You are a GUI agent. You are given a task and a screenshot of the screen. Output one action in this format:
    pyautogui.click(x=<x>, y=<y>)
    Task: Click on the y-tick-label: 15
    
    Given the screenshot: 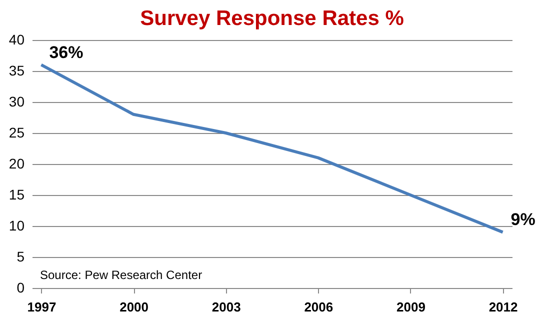 What is the action you would take?
    pyautogui.click(x=16, y=194)
    